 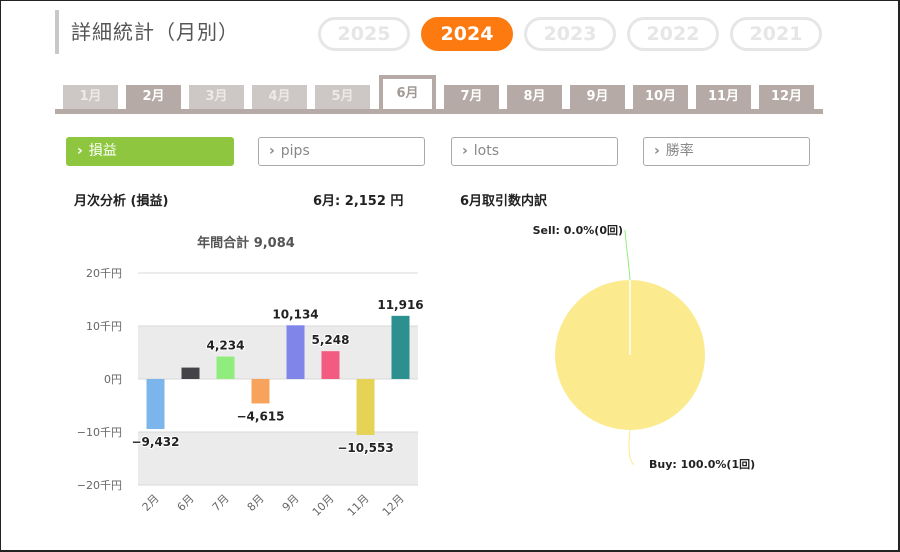 I want to click on metric-button-label: 勝率, so click(x=679, y=151).